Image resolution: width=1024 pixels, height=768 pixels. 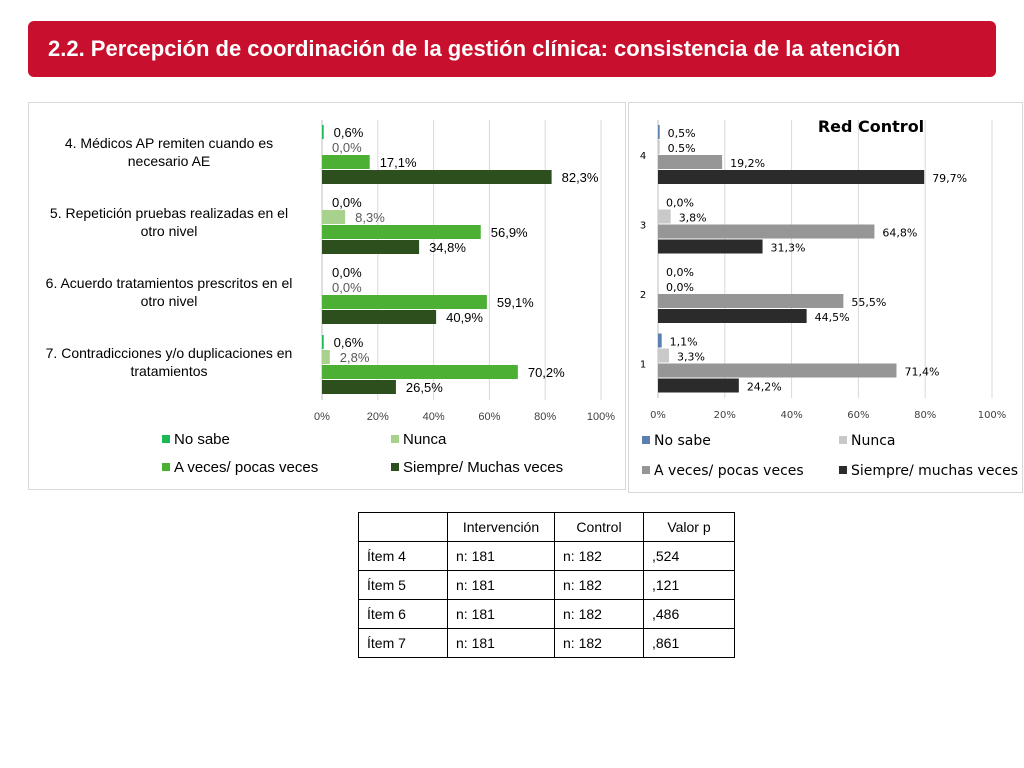 What do you see at coordinates (403, 527) in the screenshot?
I see `table-header-cell` at bounding box center [403, 527].